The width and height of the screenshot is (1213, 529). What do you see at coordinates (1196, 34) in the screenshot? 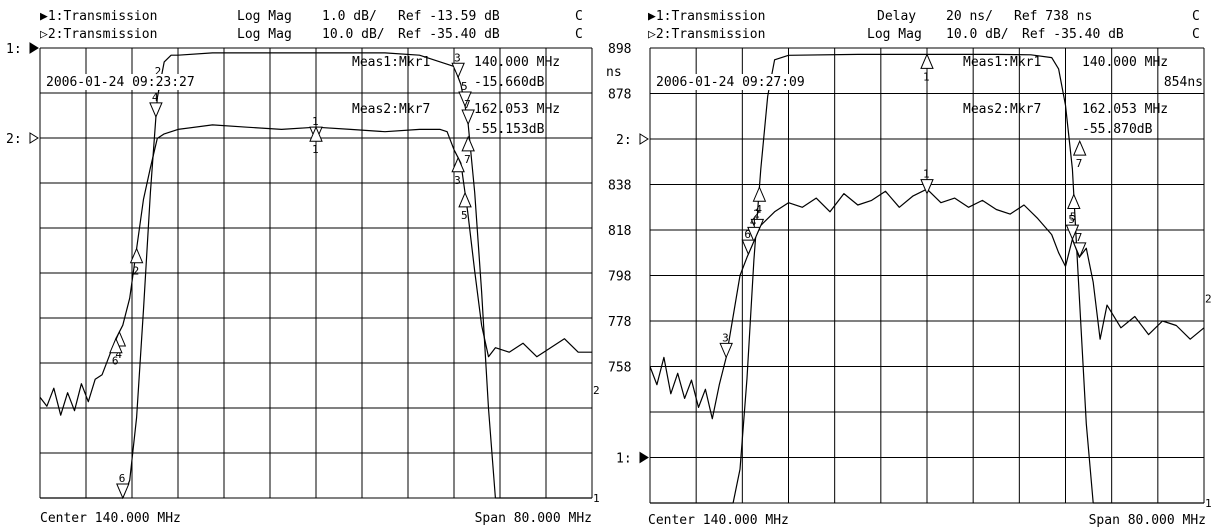
I see `right-trace2-header-flag: C` at bounding box center [1196, 34].